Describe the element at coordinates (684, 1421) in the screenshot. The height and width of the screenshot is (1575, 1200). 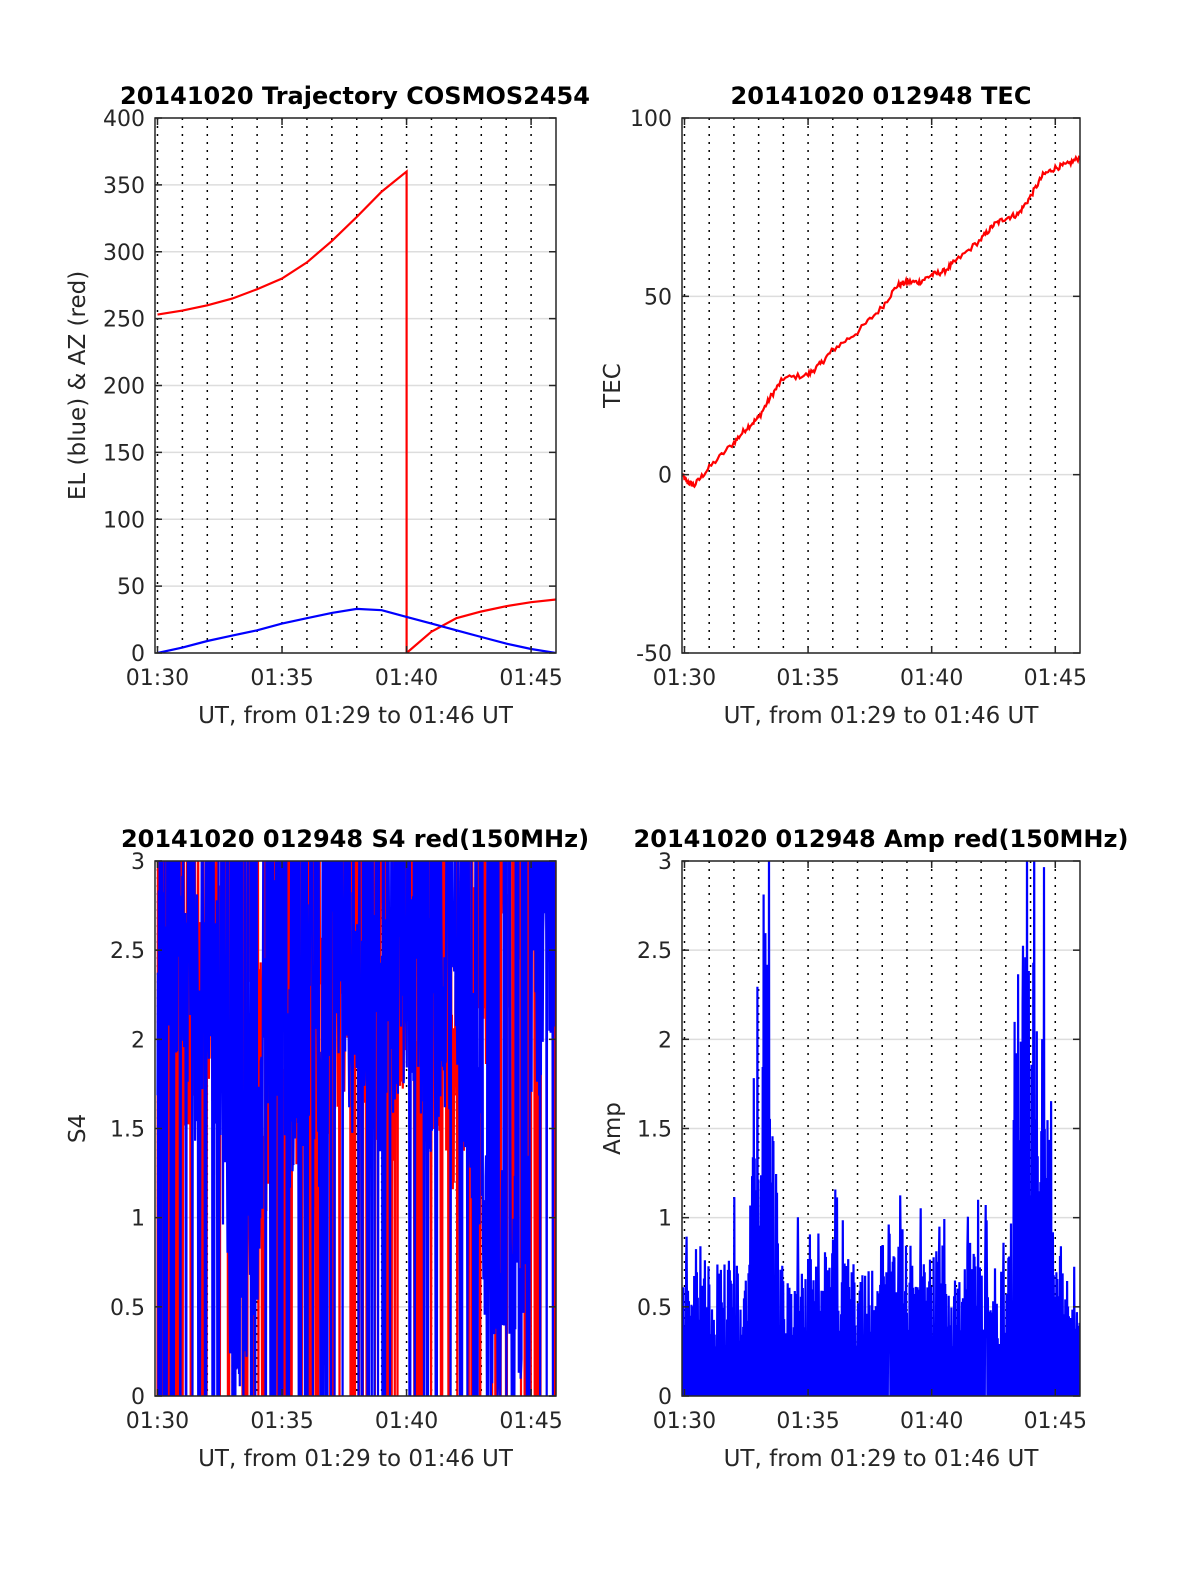
I see `amp-xtick-label: 01:30` at that location.